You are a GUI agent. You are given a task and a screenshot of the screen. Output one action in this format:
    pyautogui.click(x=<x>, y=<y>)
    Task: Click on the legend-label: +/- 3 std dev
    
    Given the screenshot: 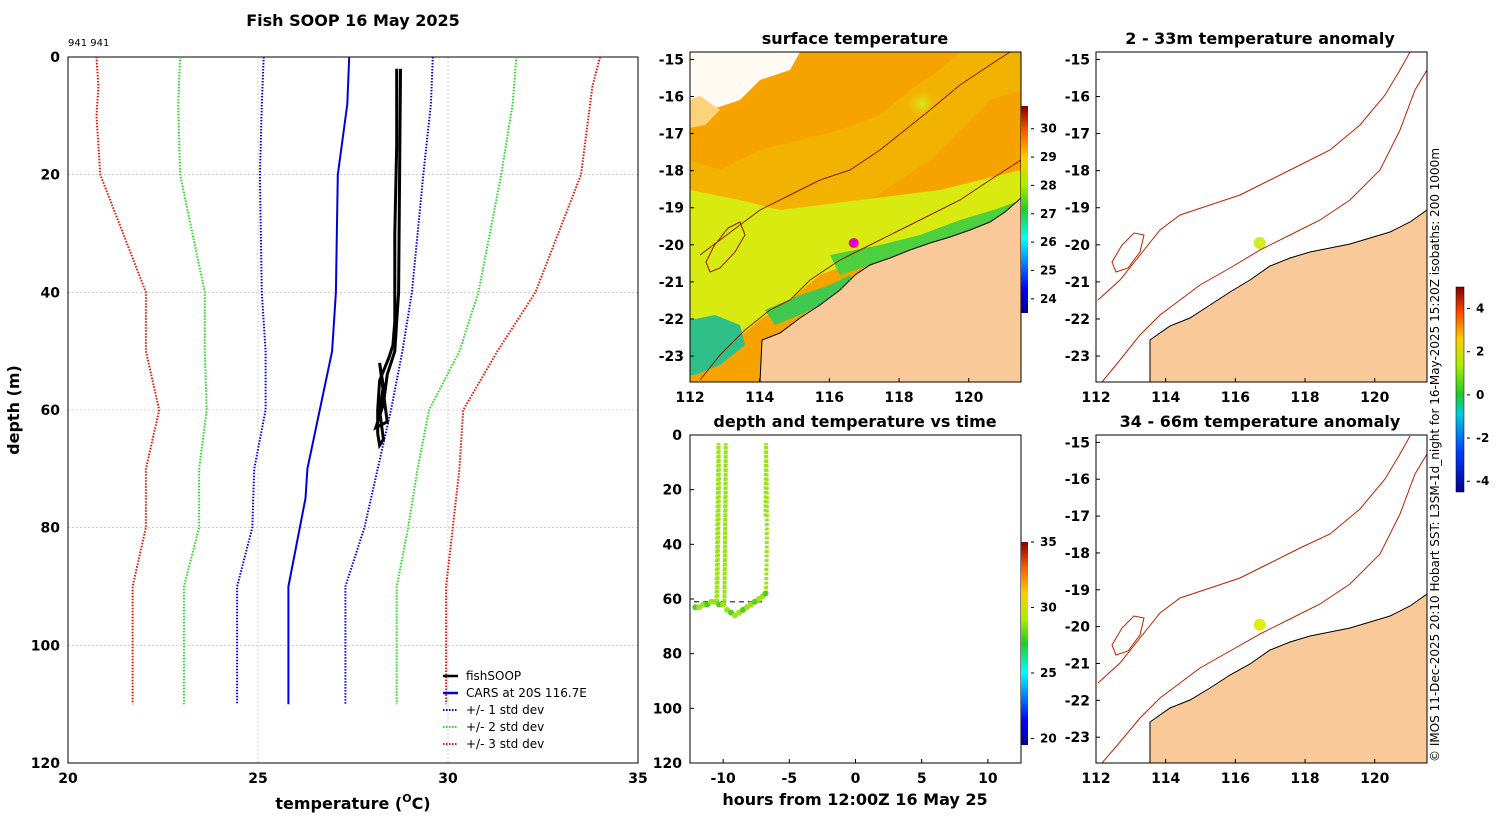 What is the action you would take?
    pyautogui.click(x=505, y=744)
    